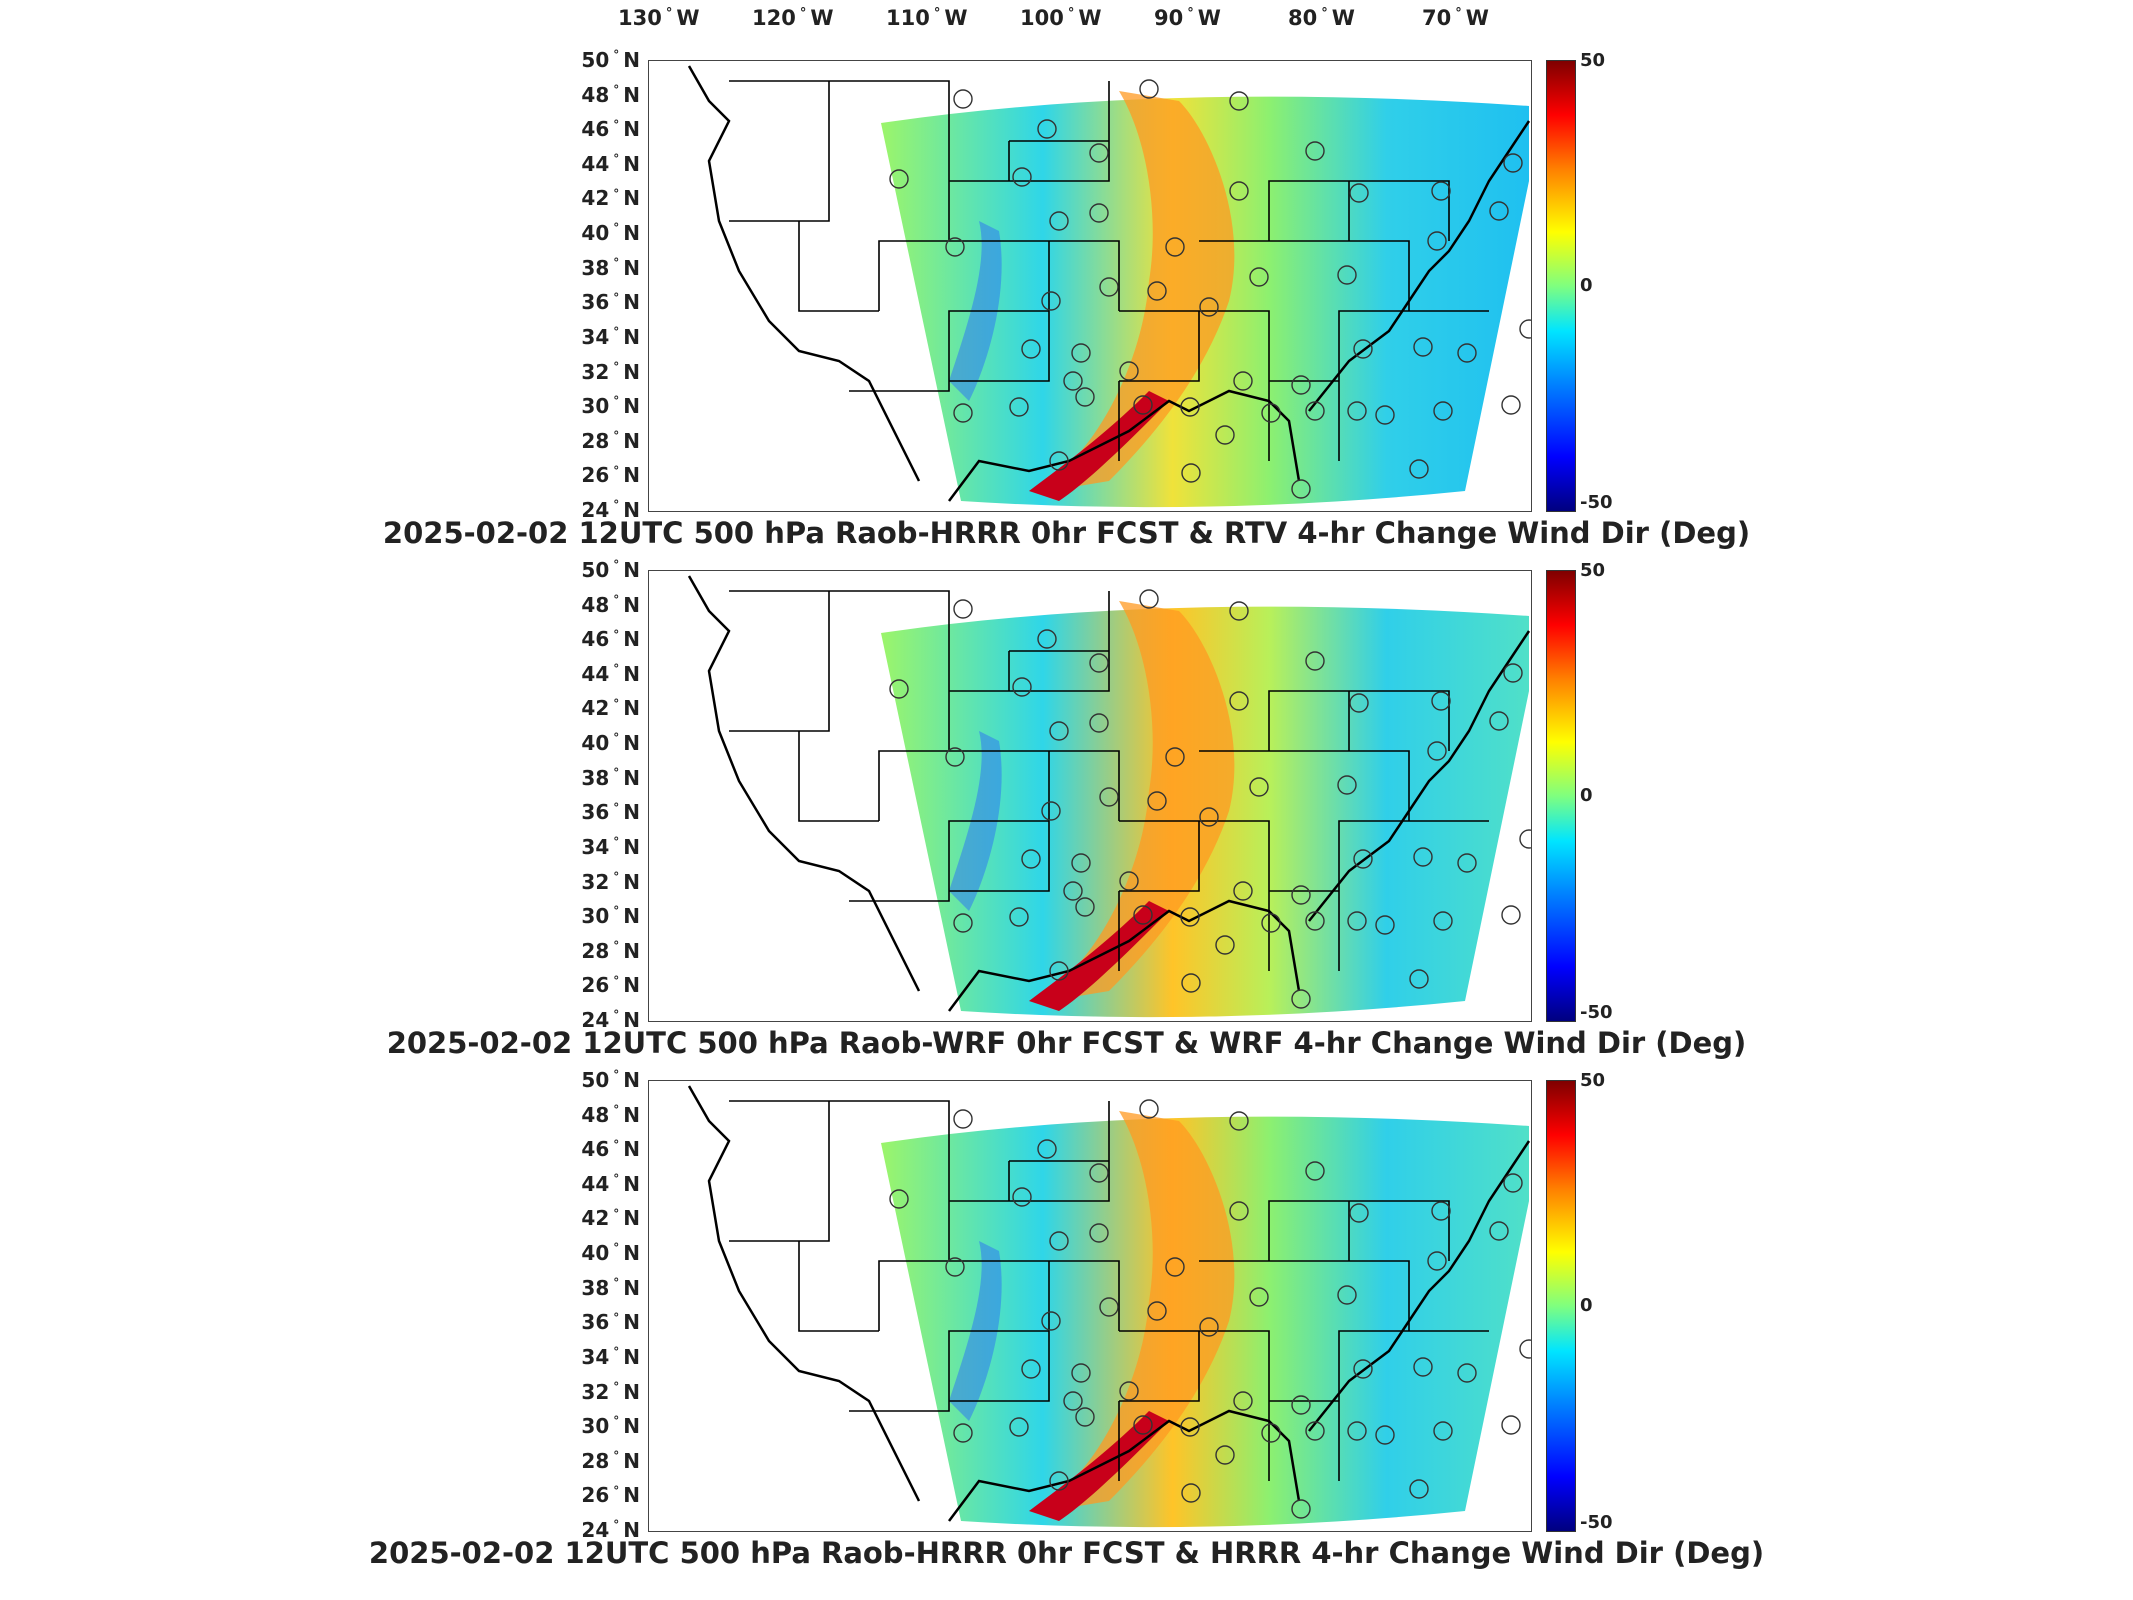 The image size is (2133, 1600). I want to click on longitude-label: 130 ° W, so click(659, 18).